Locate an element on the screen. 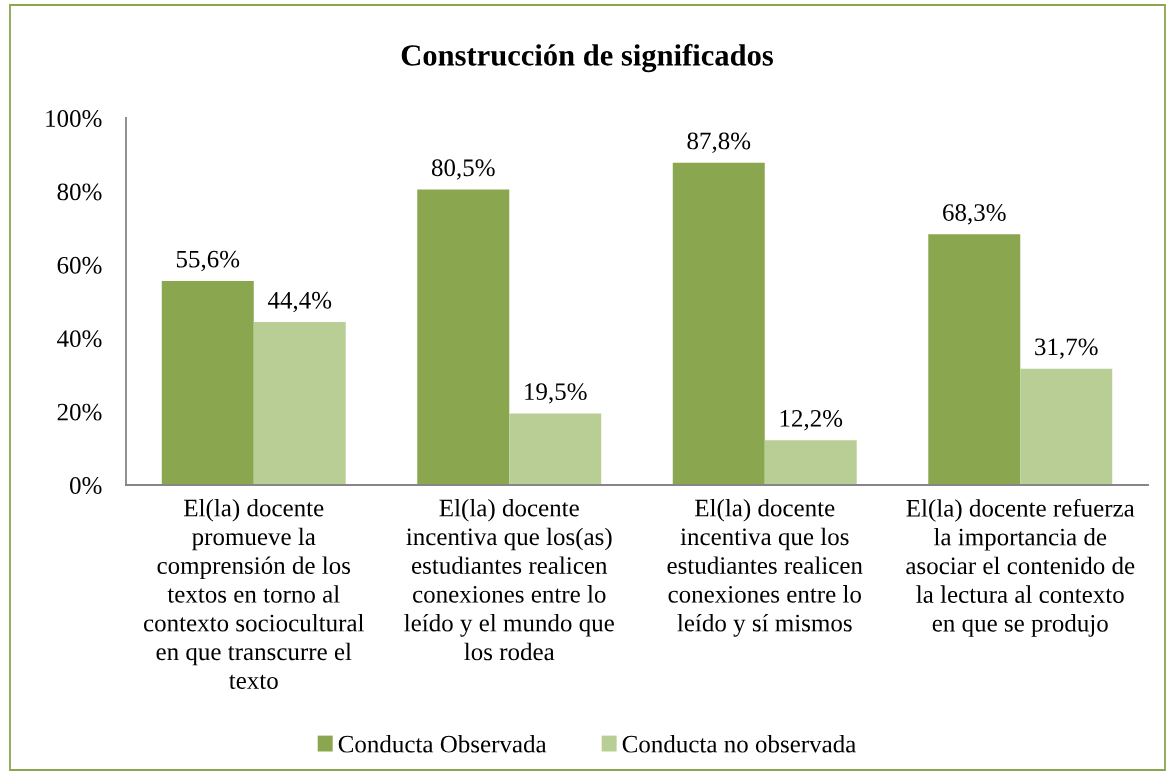 The width and height of the screenshot is (1174, 774). y-tick-label: 40% is located at coordinates (79, 339).